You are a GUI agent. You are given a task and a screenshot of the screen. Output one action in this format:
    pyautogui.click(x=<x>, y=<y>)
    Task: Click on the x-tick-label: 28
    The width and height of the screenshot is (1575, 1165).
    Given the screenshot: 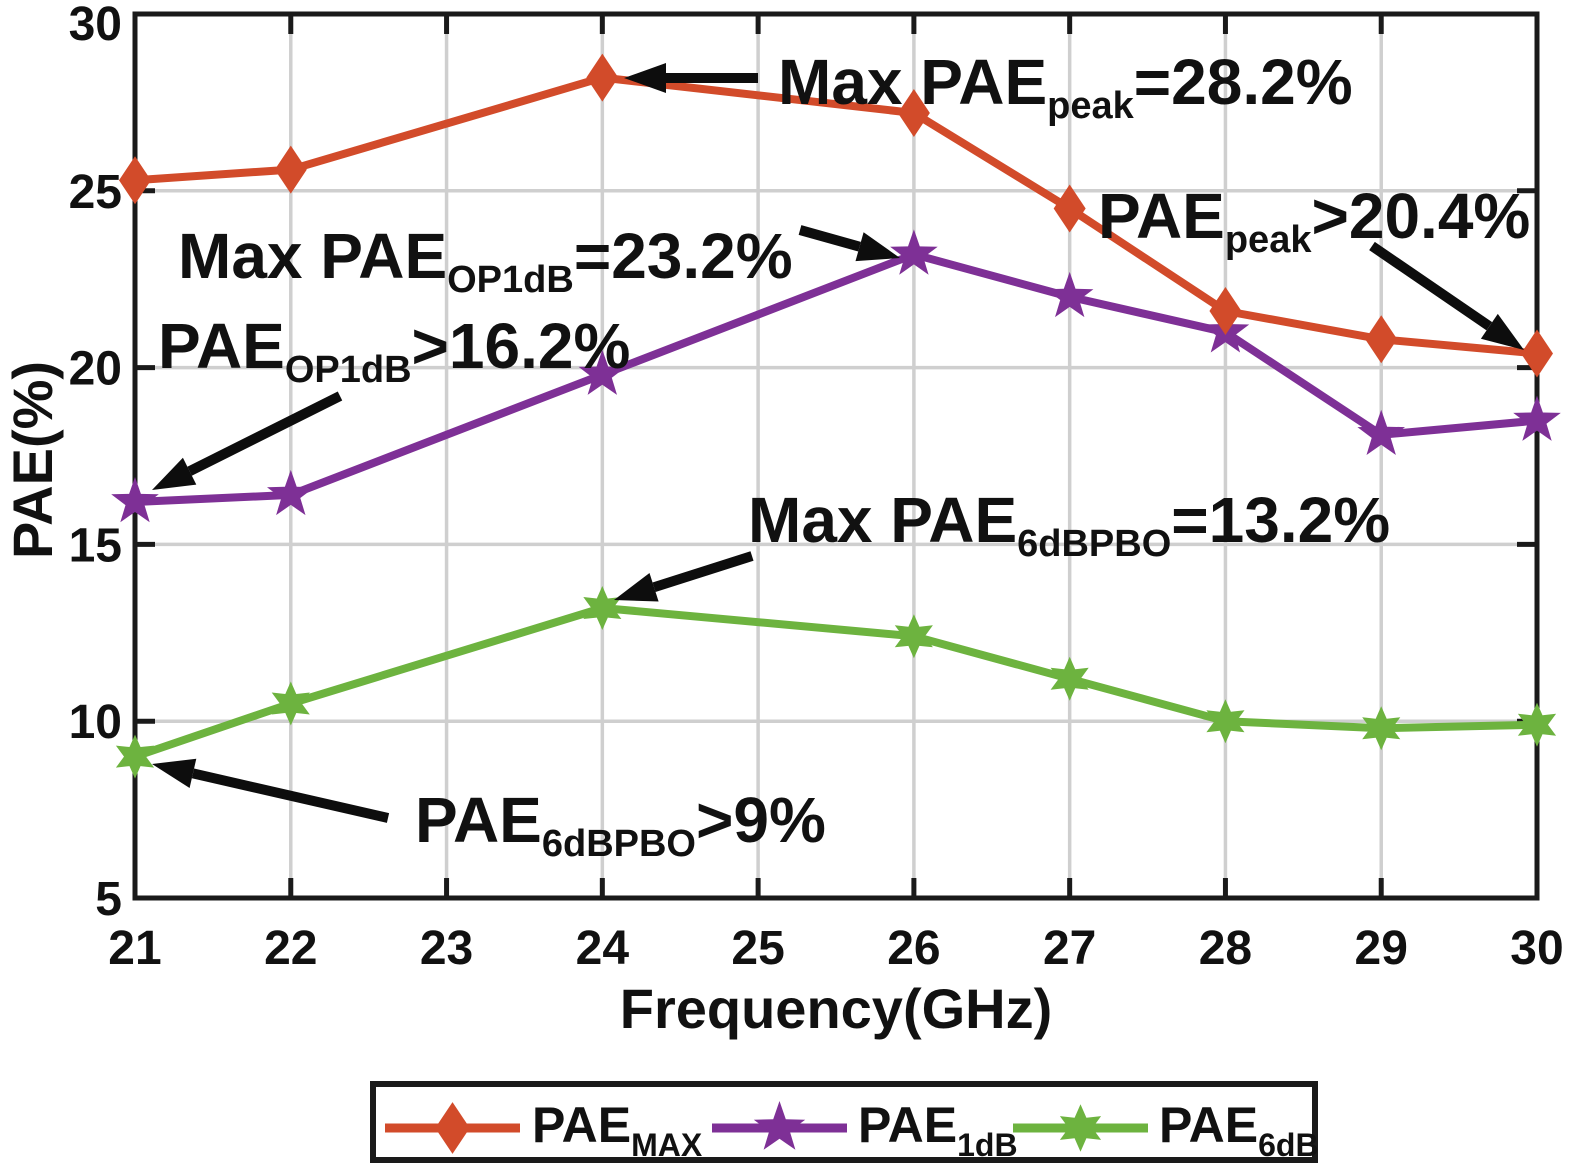 What is the action you would take?
    pyautogui.click(x=1225, y=948)
    